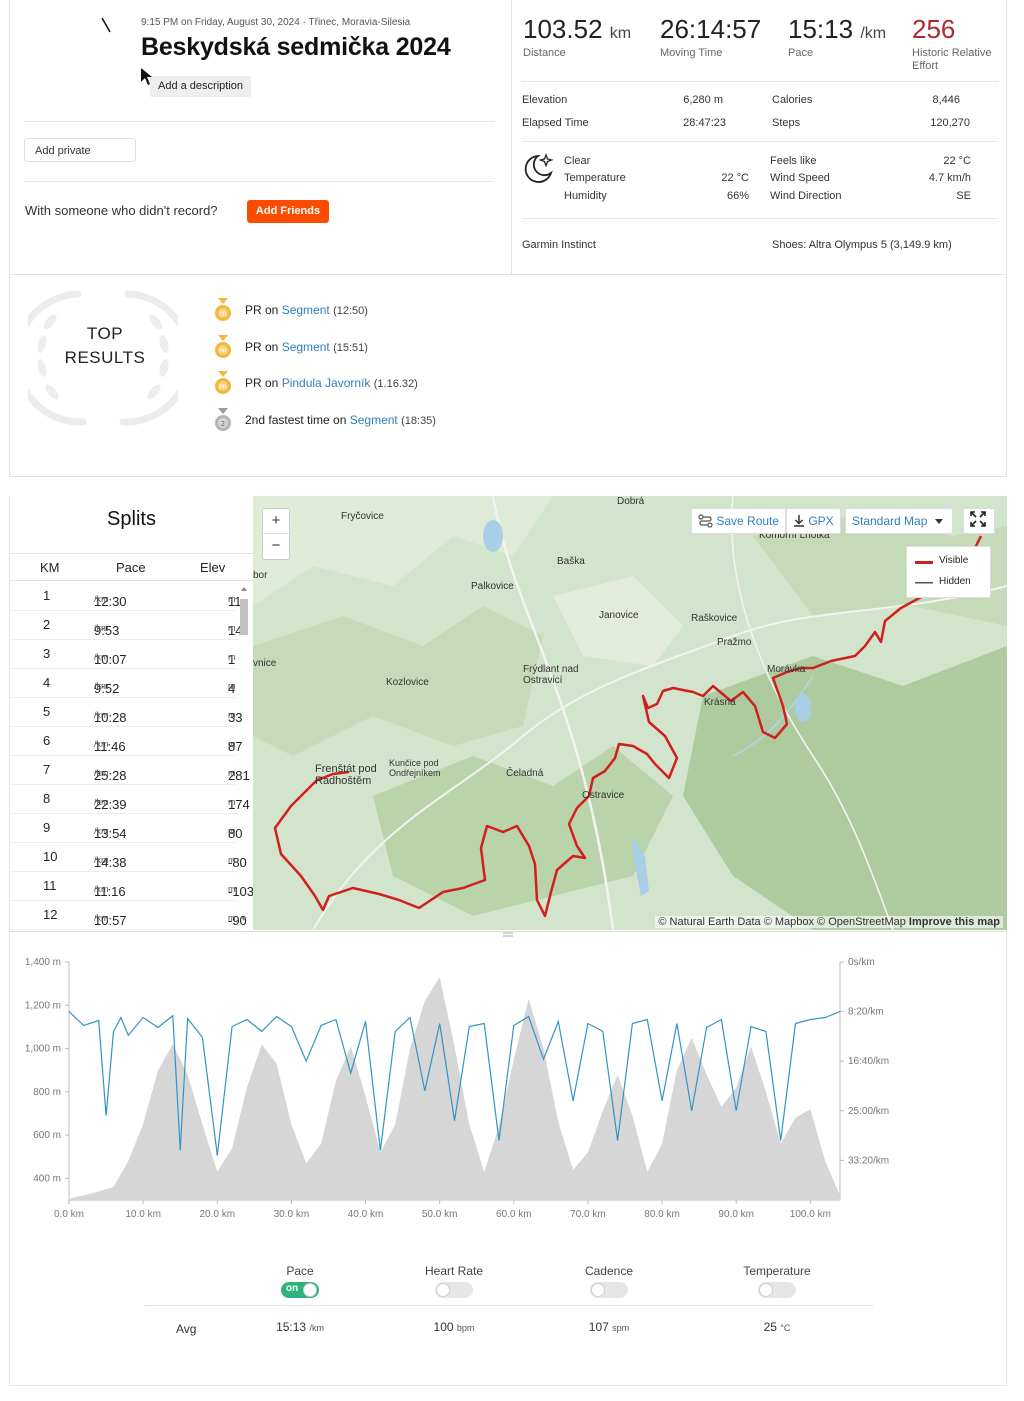 The image size is (1024, 1401). What do you see at coordinates (276, 521) in the screenshot?
I see `zoom-in-button: +` at bounding box center [276, 521].